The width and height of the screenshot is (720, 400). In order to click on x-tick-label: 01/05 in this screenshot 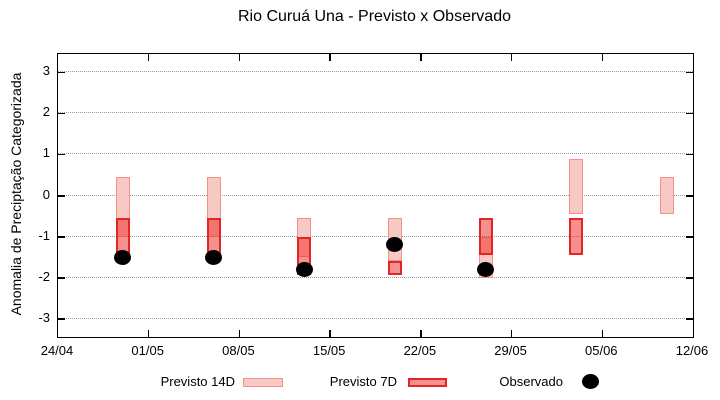, I will do `click(147, 350)`.